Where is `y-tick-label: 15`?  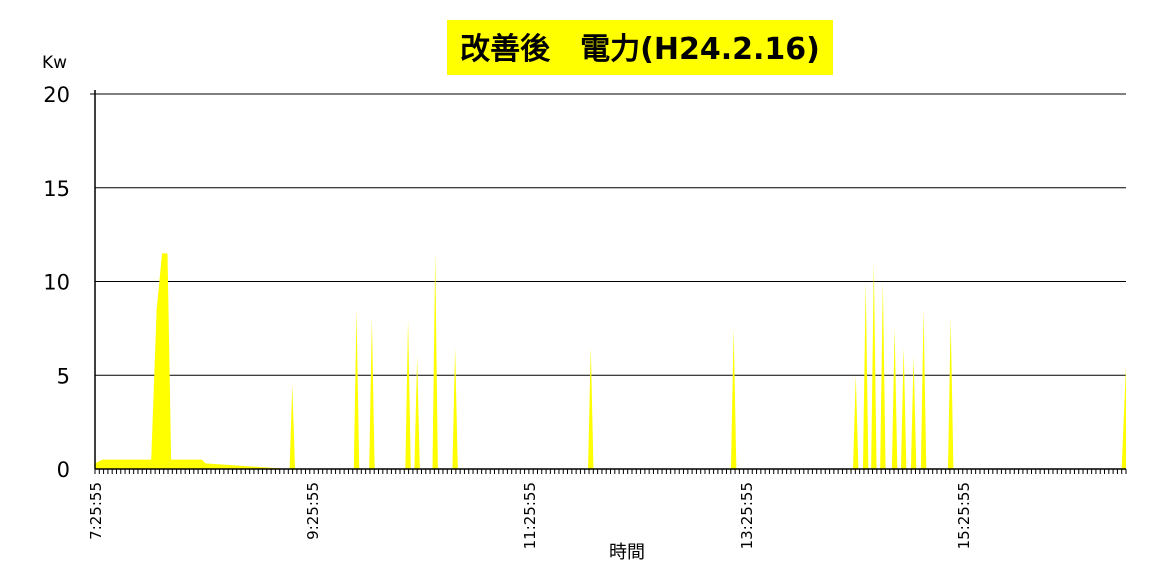 y-tick-label: 15 is located at coordinates (56, 189).